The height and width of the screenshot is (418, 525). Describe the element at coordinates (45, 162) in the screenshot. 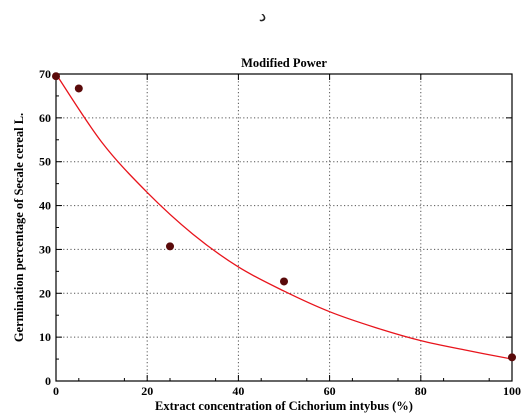

I see `y-tick-label: 50` at that location.